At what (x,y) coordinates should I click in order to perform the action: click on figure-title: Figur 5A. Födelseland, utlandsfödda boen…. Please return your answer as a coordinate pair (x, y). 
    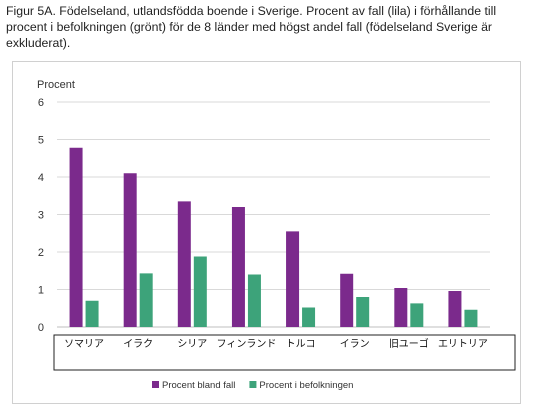
    Looking at the image, I should click on (251, 27).